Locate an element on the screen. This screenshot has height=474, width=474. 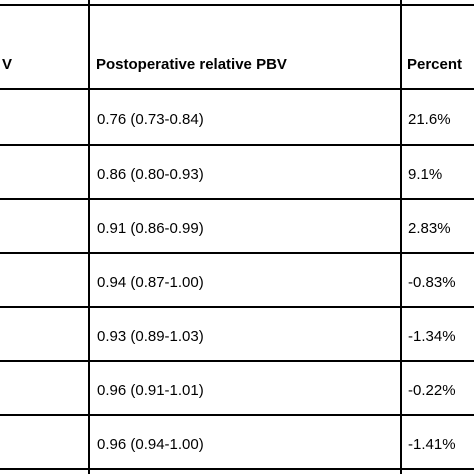
table-cell-postop: 0.96 (0.94-1.00) is located at coordinates (150, 444).